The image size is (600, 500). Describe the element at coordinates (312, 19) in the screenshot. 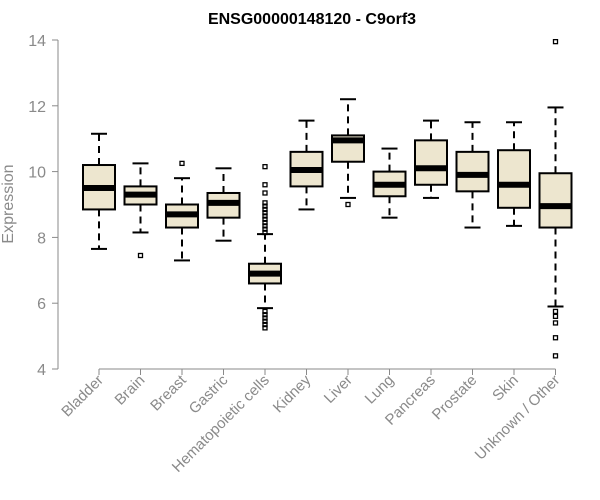

I see `chart-title: ENSG00000148120 - C9orf3` at that location.